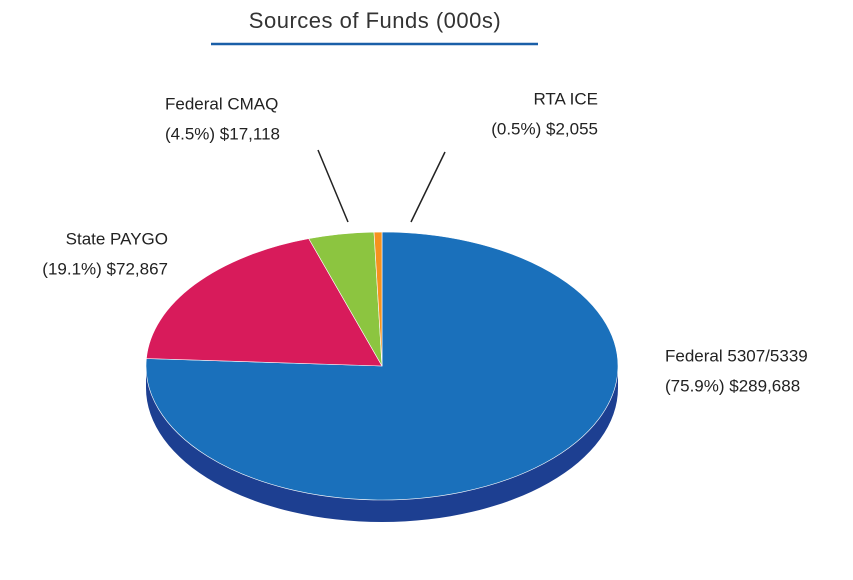  Describe the element at coordinates (222, 133) in the screenshot. I see `slice-value-label: (4.5%) $17,118` at that location.